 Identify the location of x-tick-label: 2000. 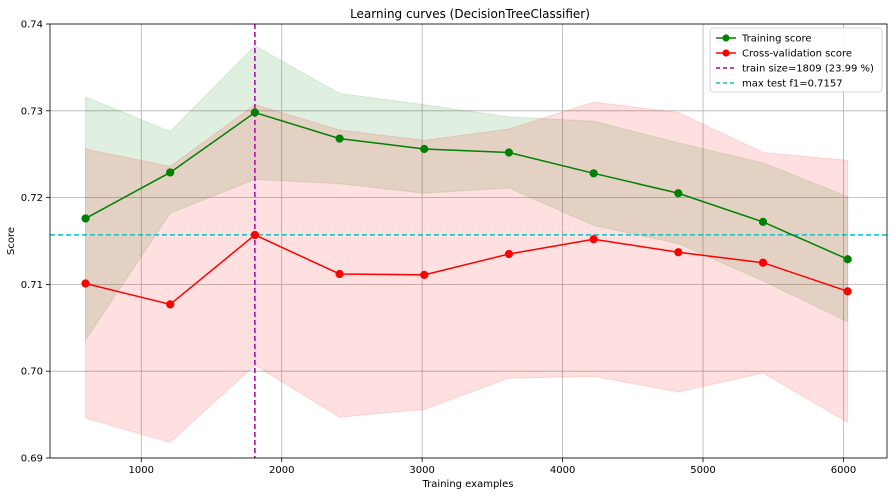
(281, 470).